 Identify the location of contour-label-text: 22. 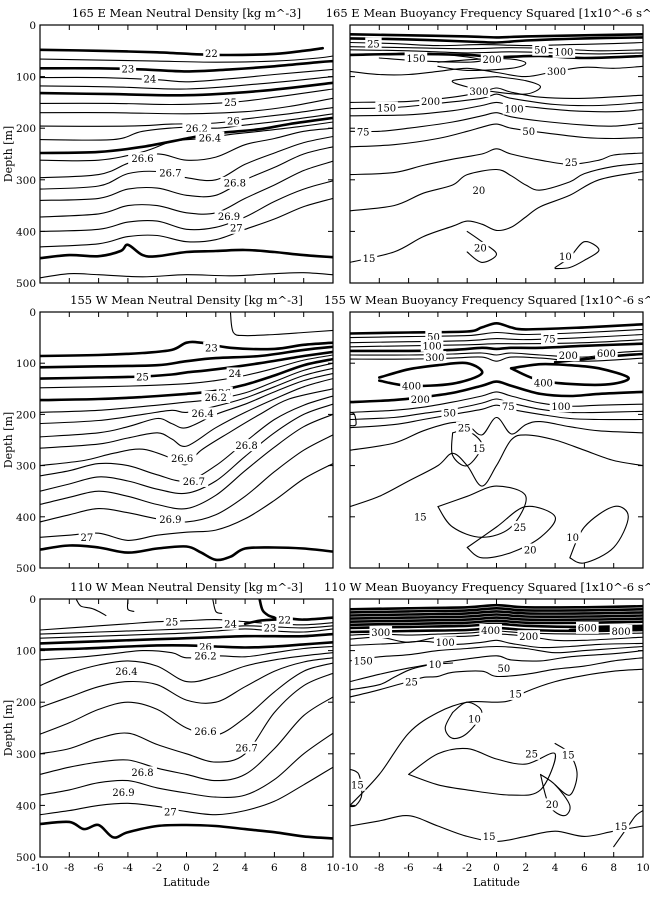
(211, 54).